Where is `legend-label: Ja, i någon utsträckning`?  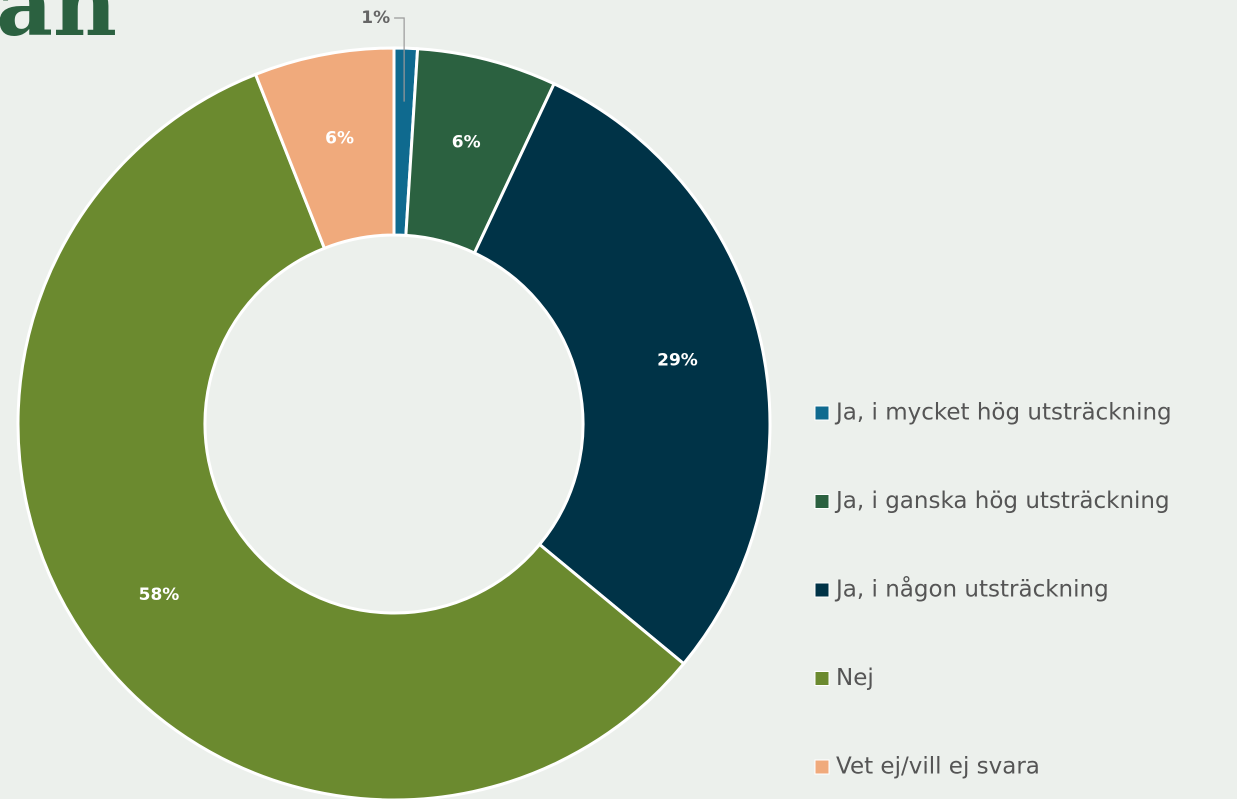 legend-label: Ja, i någon utsträckning is located at coordinates (971, 589).